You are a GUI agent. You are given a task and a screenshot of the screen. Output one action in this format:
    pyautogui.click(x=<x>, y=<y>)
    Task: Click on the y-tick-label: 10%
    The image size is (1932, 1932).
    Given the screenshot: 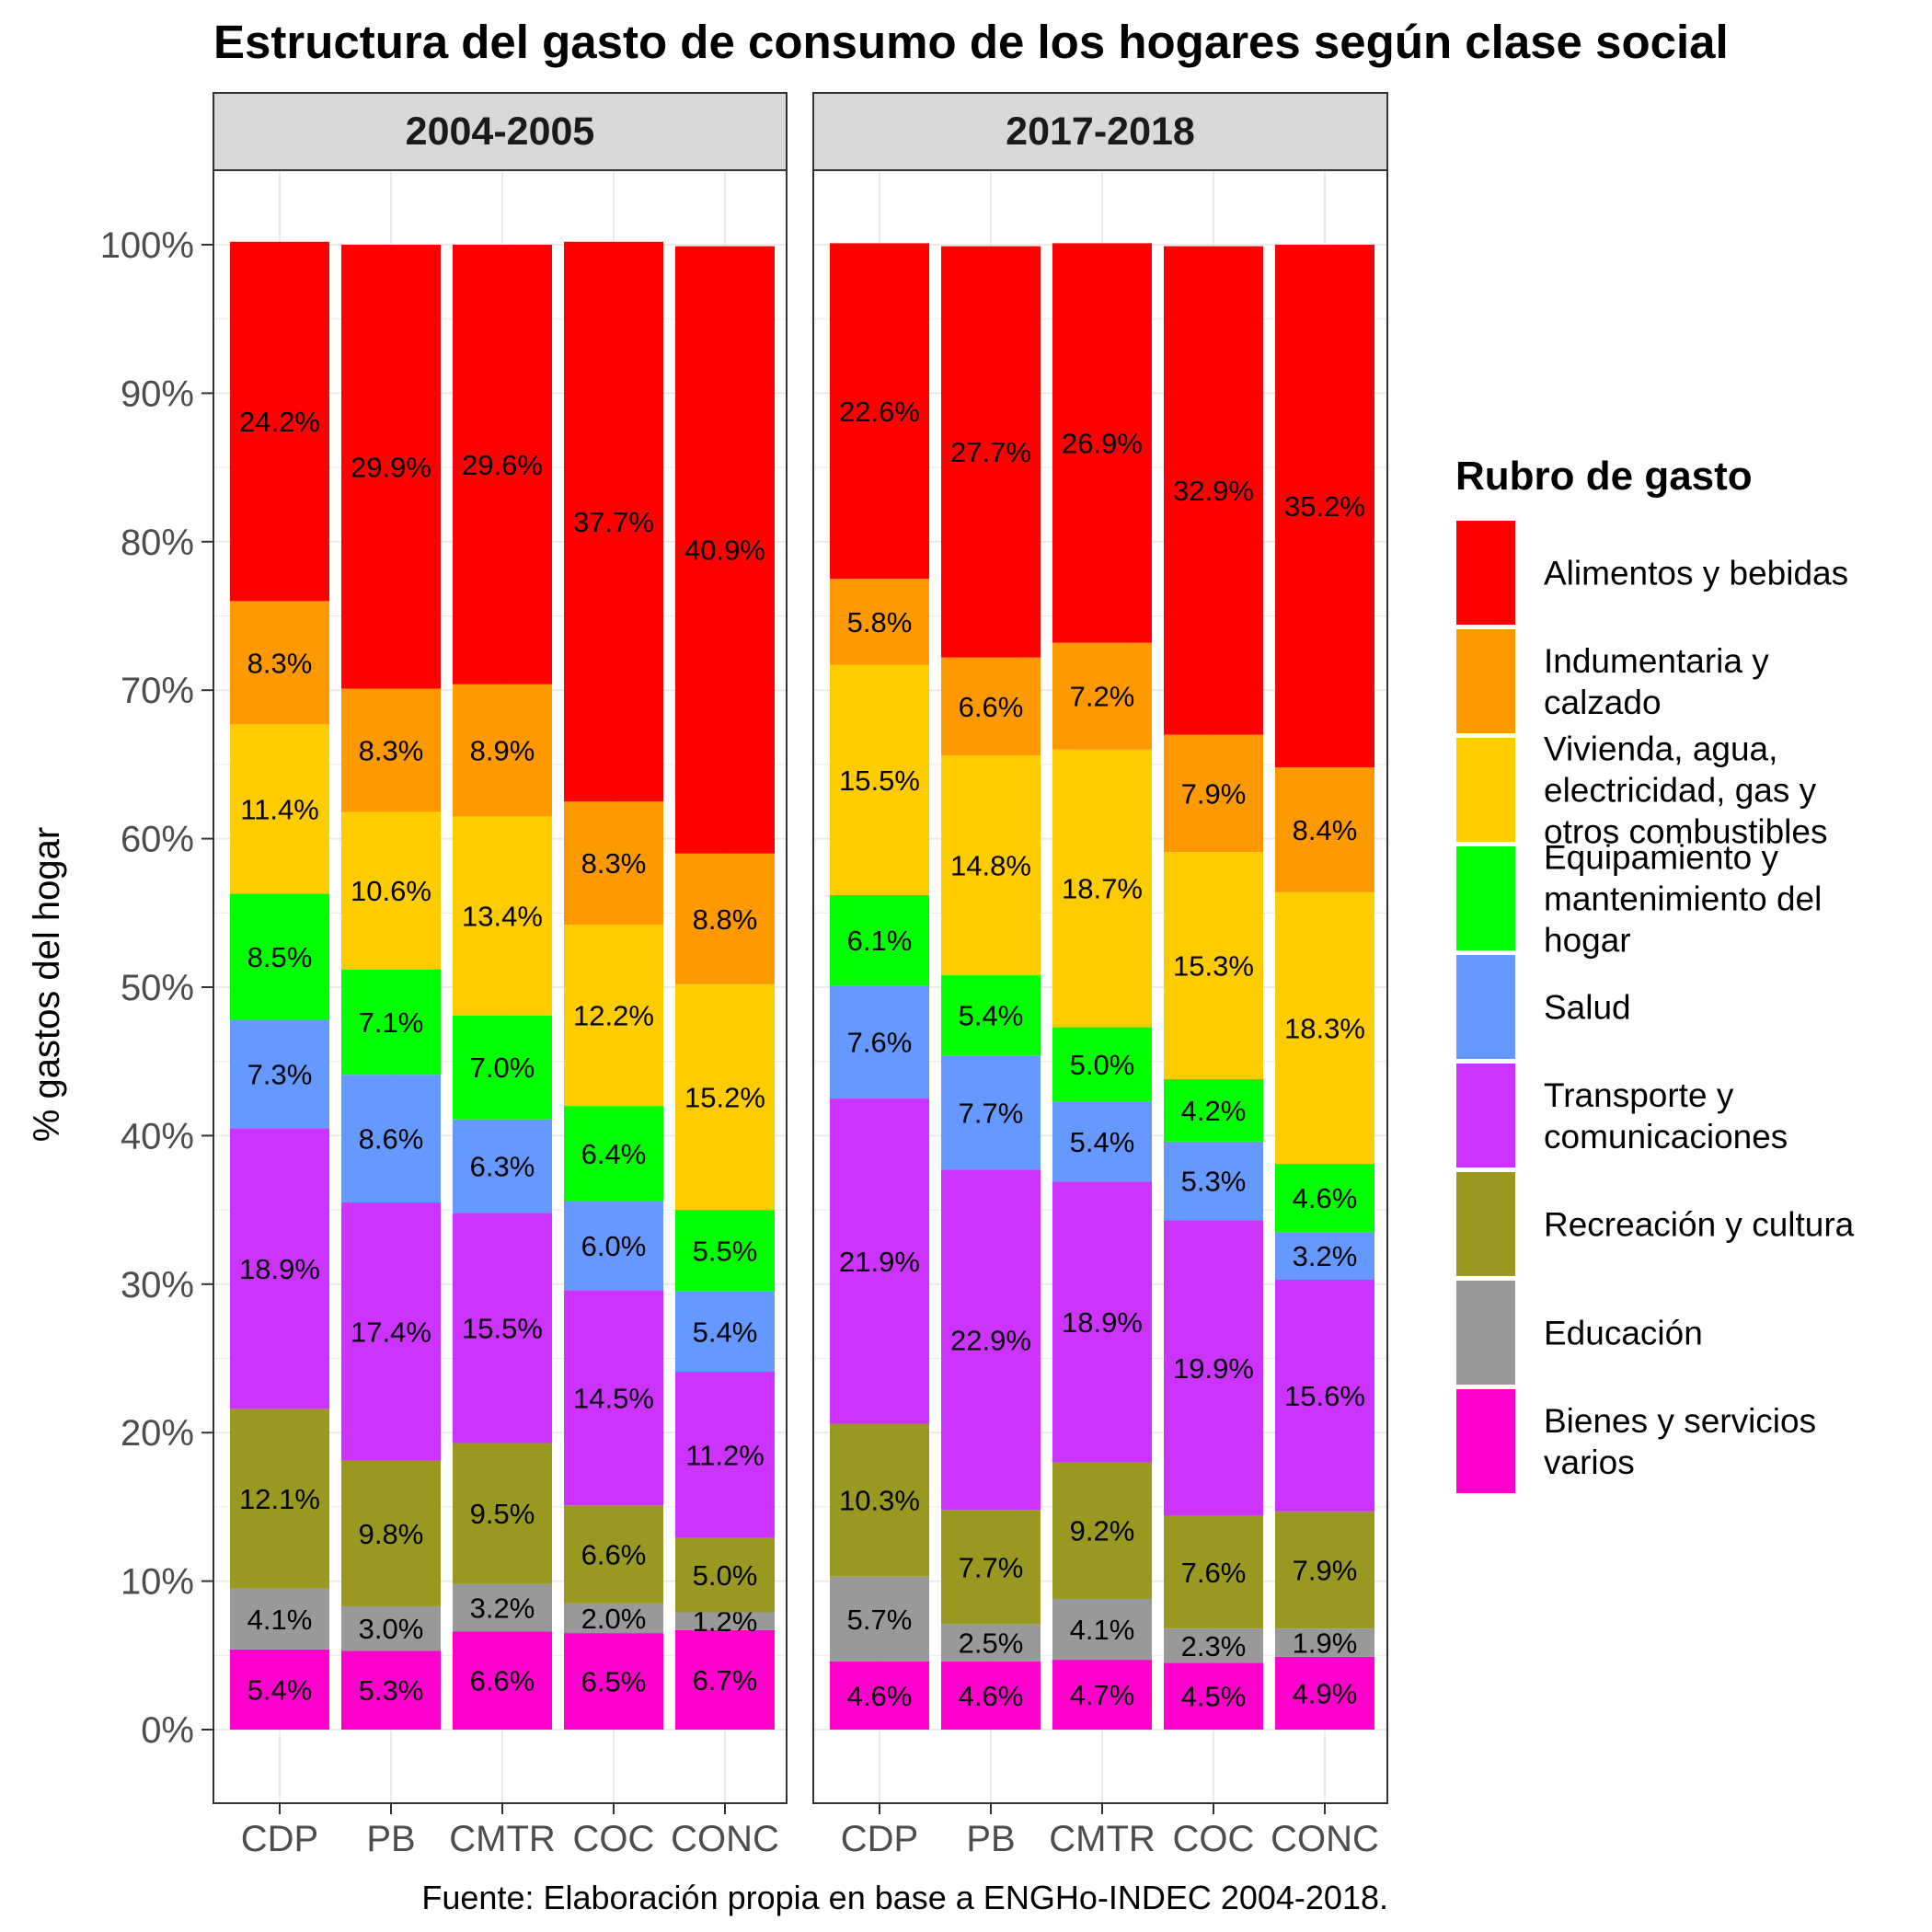 What is the action you would take?
    pyautogui.click(x=157, y=1582)
    